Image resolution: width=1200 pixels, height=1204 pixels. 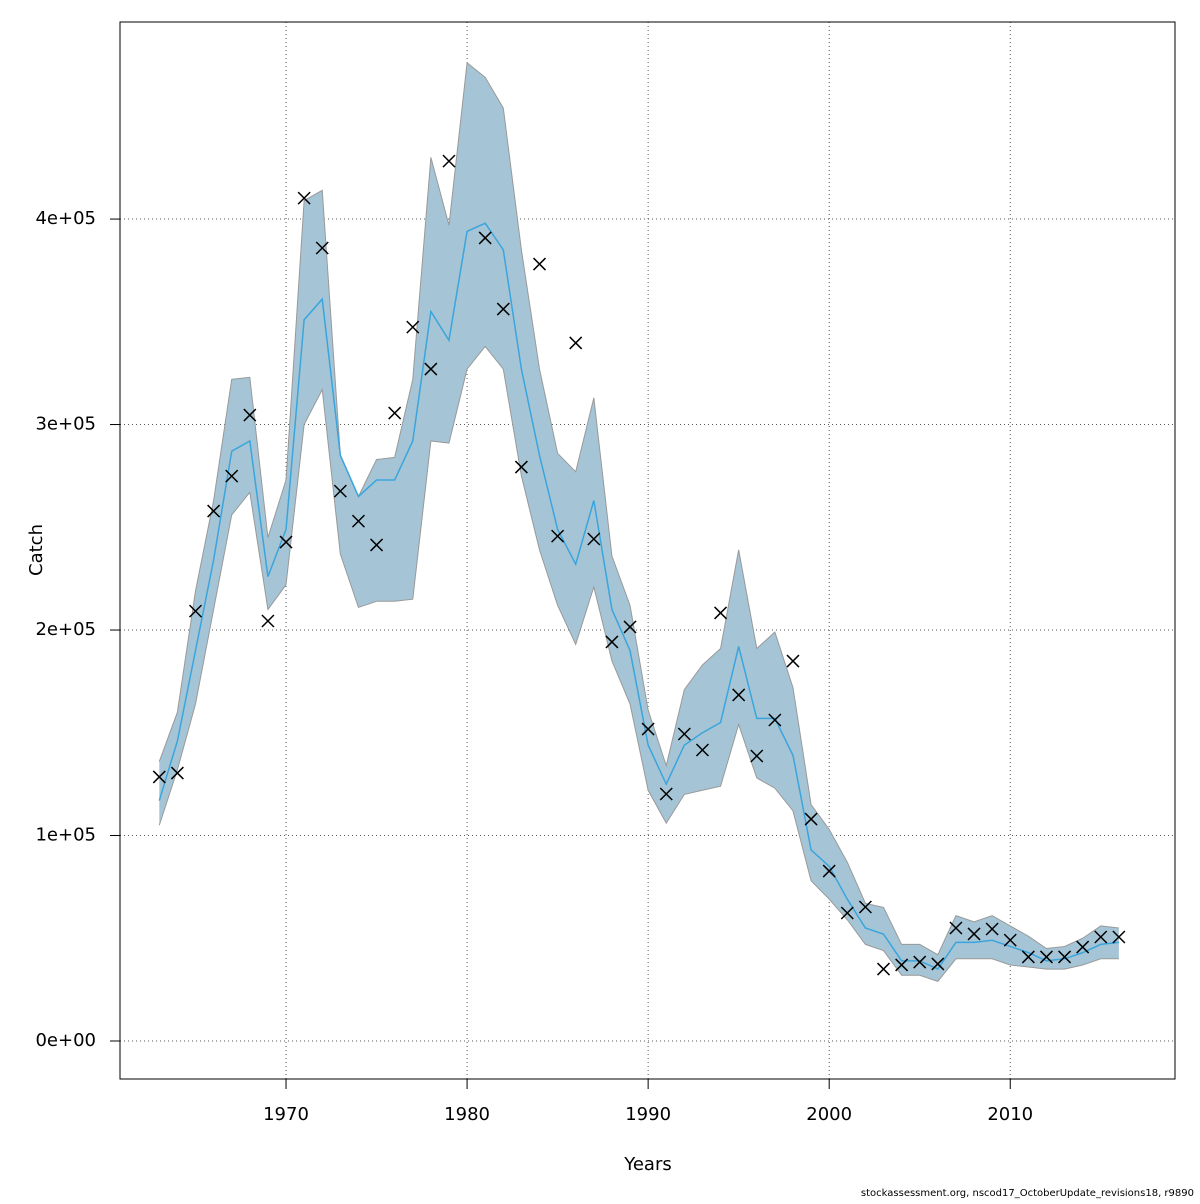 I want to click on x-tick-label: 2000, so click(x=829, y=1114).